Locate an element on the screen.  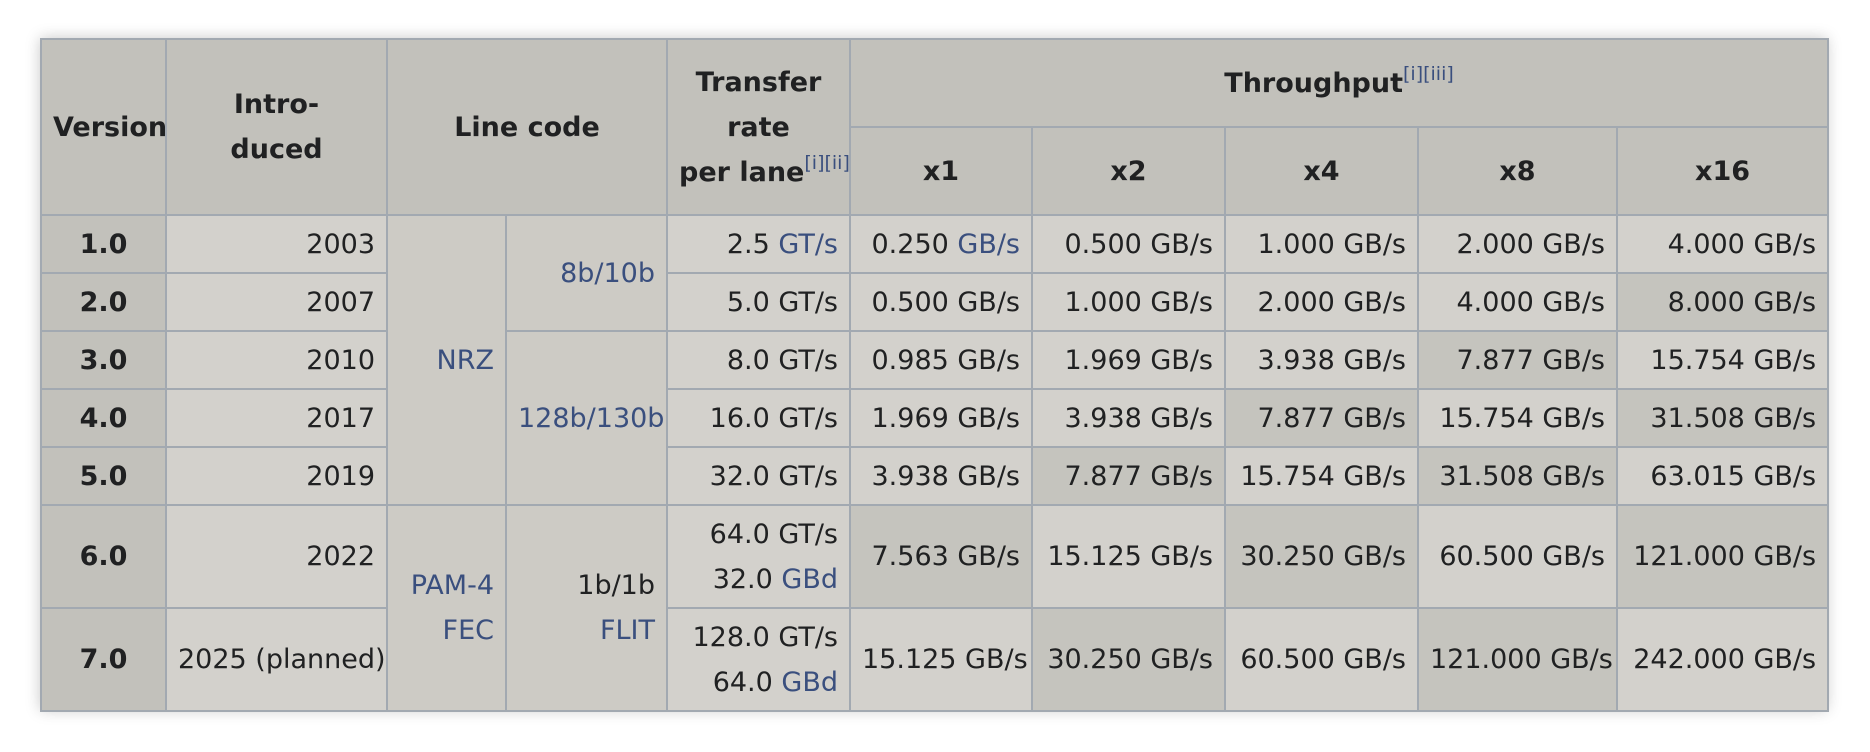
version-cell: 1.0 is located at coordinates (103, 244).